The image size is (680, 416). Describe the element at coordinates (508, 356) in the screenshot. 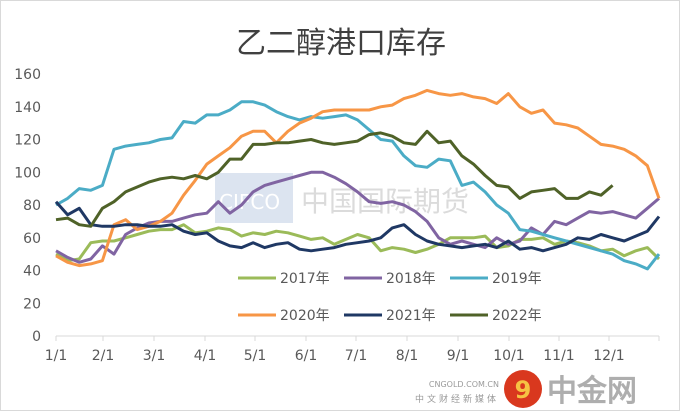

I see `x-tick-label: 10/1` at that location.